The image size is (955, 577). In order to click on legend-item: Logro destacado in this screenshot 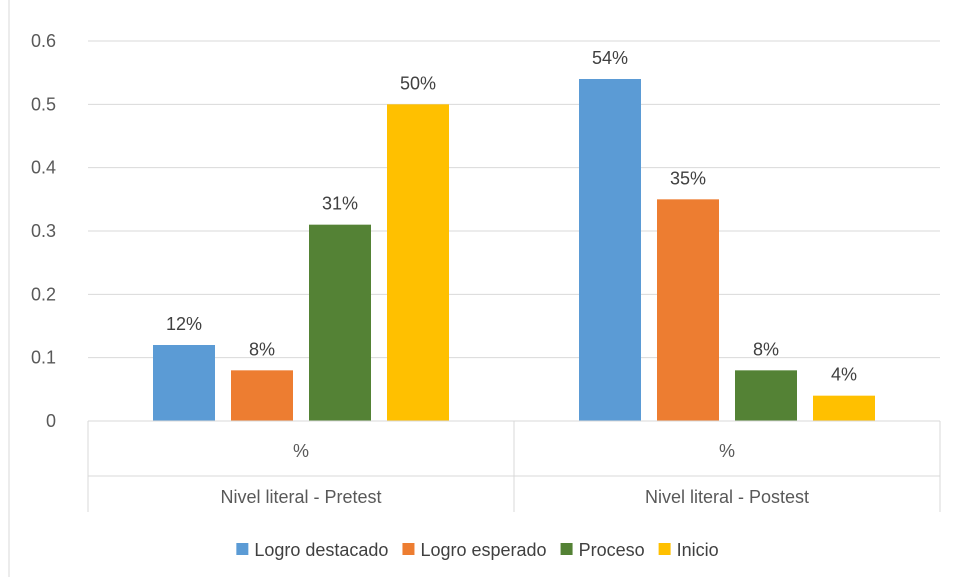, I will do `click(312, 550)`.